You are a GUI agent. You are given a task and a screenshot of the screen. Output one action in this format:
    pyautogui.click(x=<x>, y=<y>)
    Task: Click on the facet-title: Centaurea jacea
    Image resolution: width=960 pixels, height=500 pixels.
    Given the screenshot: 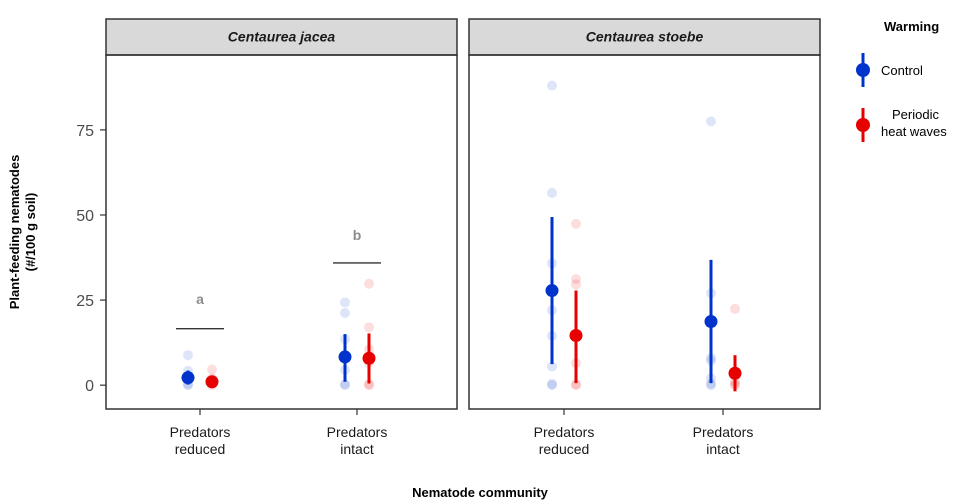 What is the action you would take?
    pyautogui.click(x=282, y=37)
    